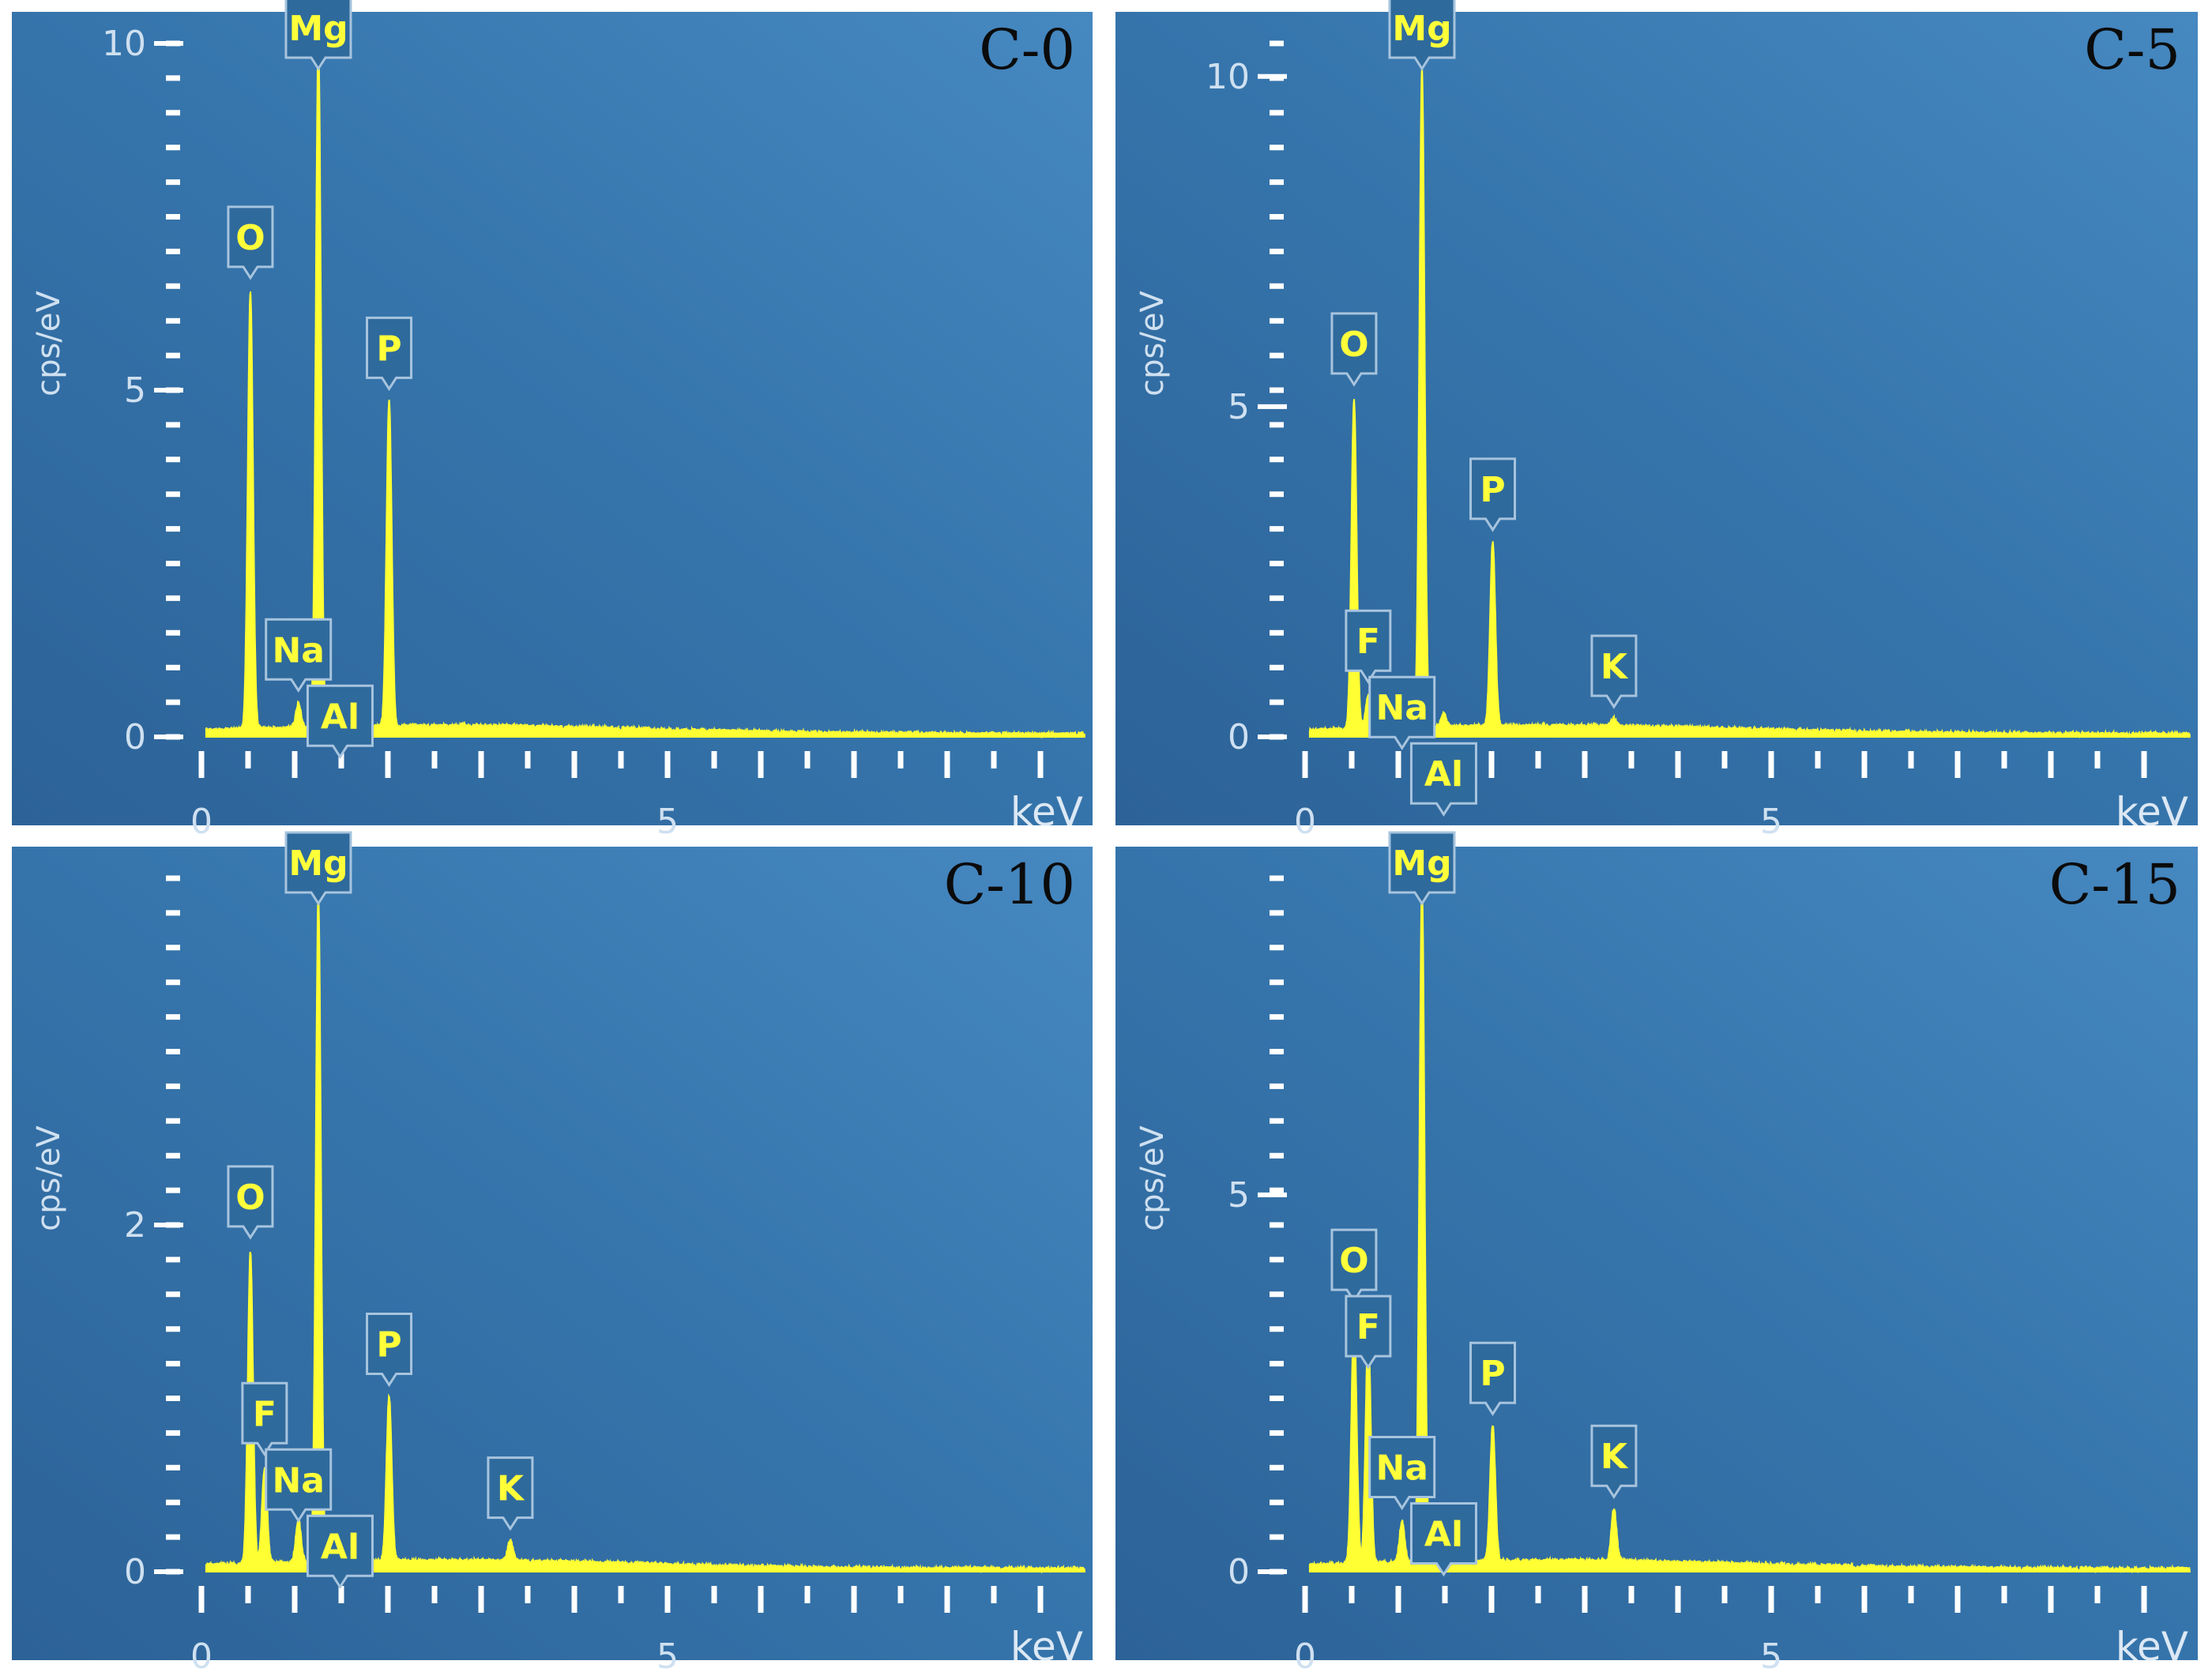 This screenshot has height=1672, width=2212. I want to click on y-tick-label: 2, so click(135, 1225).